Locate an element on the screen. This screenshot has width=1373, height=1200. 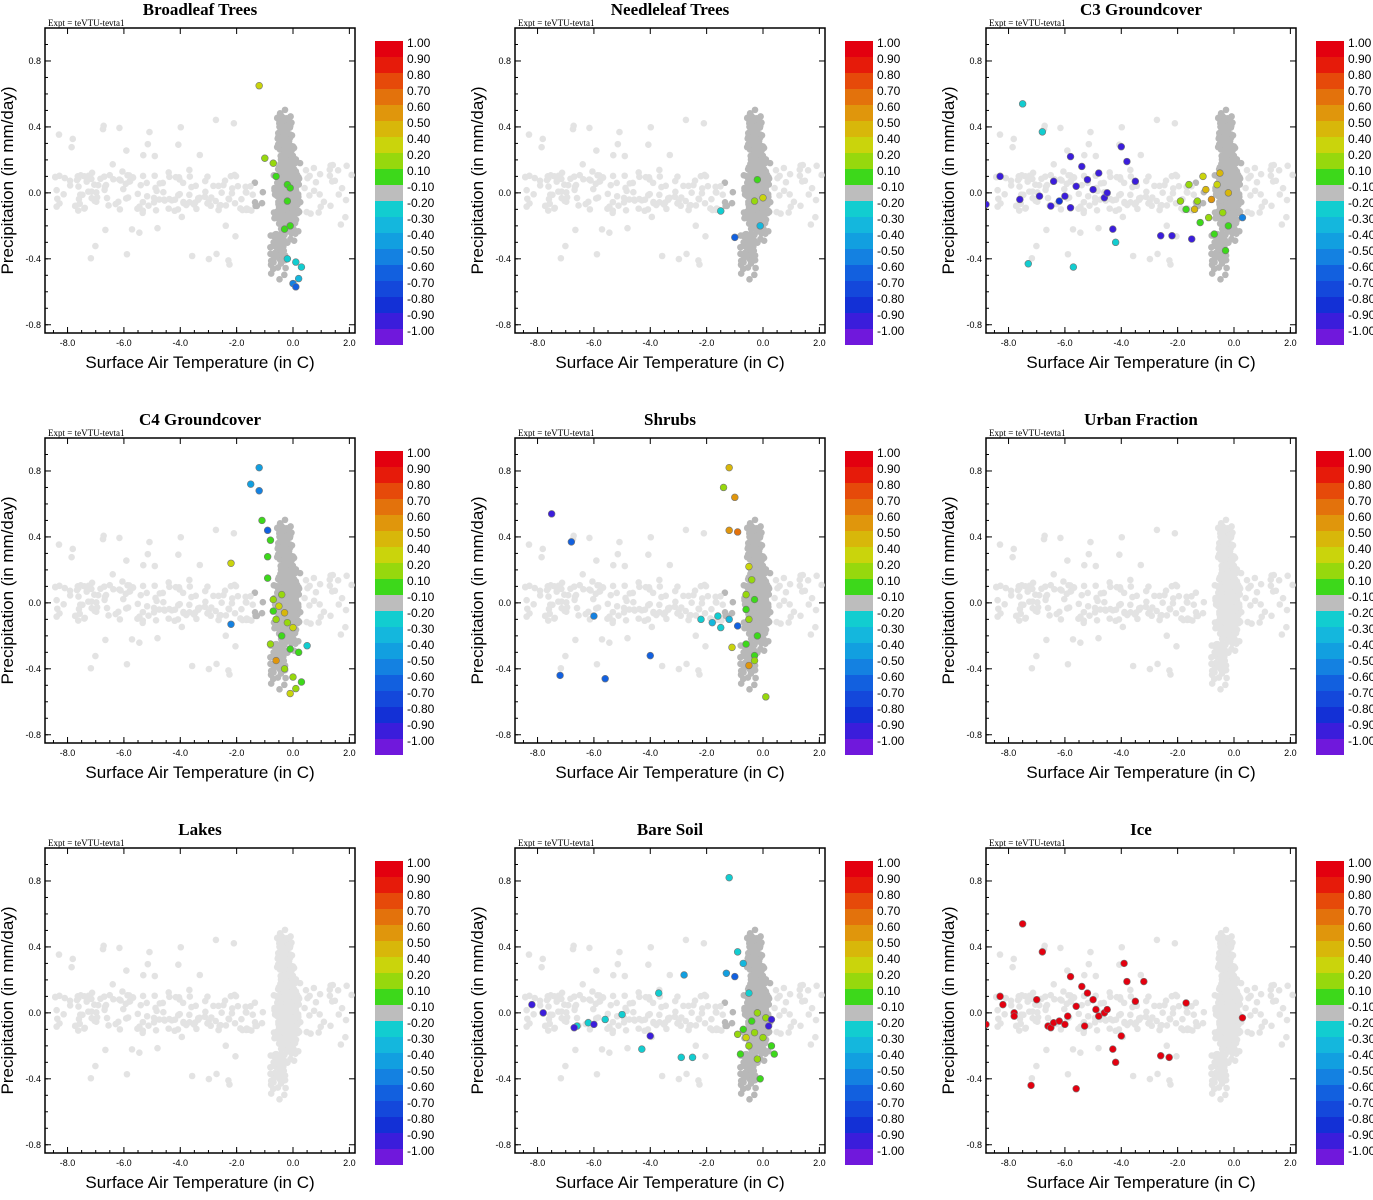
colorbar-label: 0.90 is located at coordinates (419, 59).